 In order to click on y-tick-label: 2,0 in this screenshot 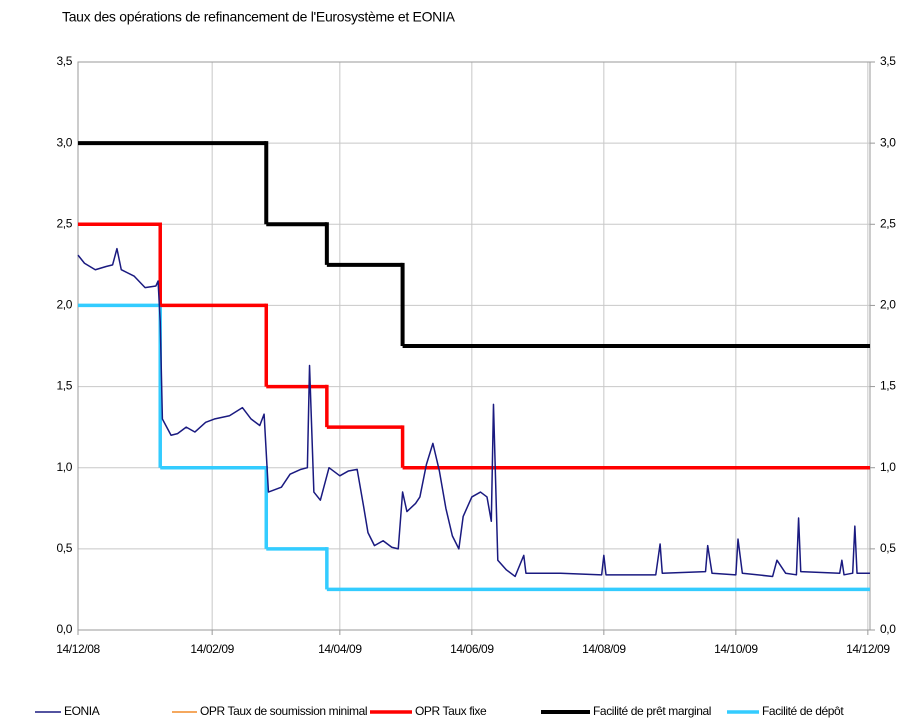, I will do `click(65, 305)`.